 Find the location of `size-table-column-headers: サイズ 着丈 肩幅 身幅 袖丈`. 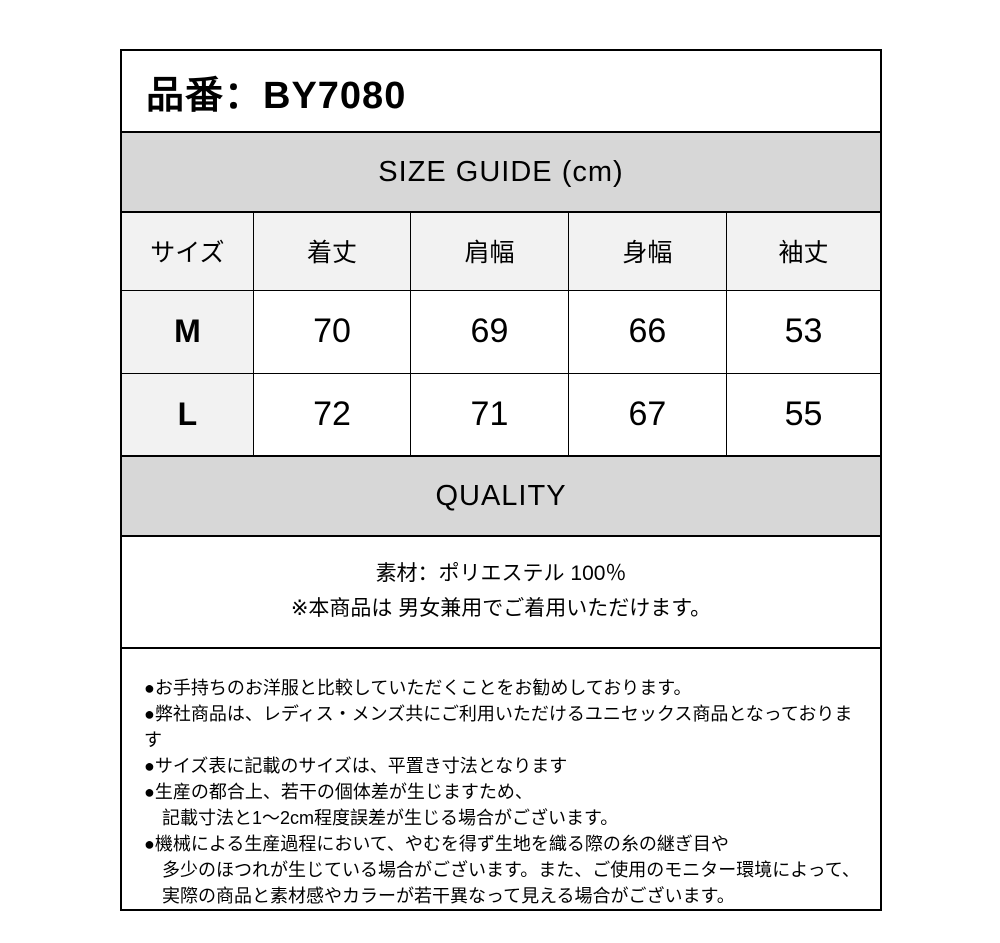

size-table-column-headers: サイズ 着丈 肩幅 身幅 袖丈 is located at coordinates (501, 251).